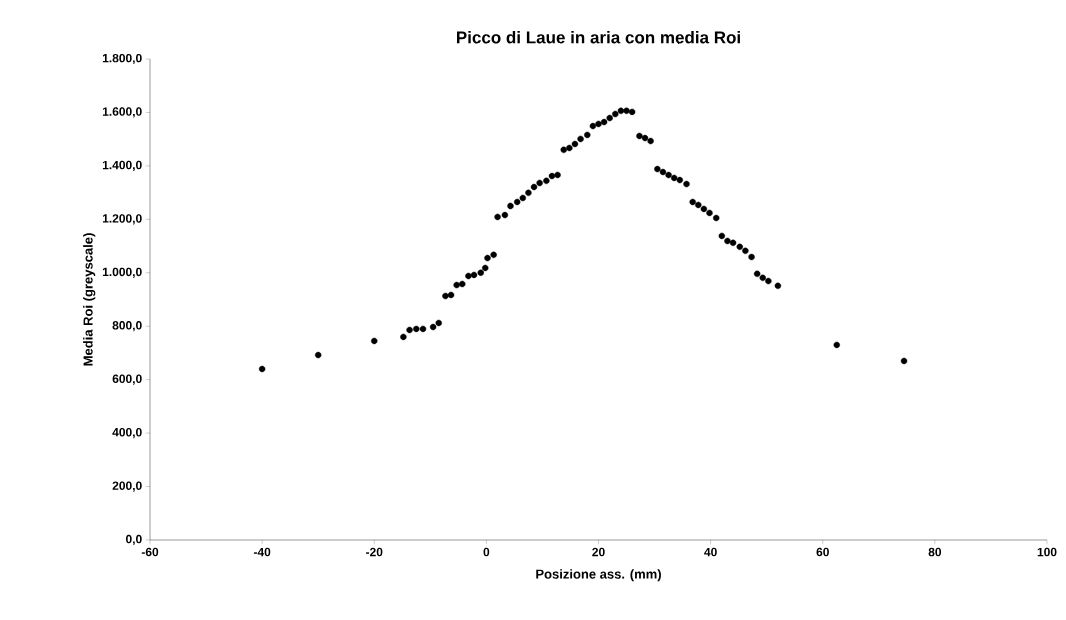  What do you see at coordinates (133, 540) in the screenshot?
I see `y-tick-label: 0,0` at bounding box center [133, 540].